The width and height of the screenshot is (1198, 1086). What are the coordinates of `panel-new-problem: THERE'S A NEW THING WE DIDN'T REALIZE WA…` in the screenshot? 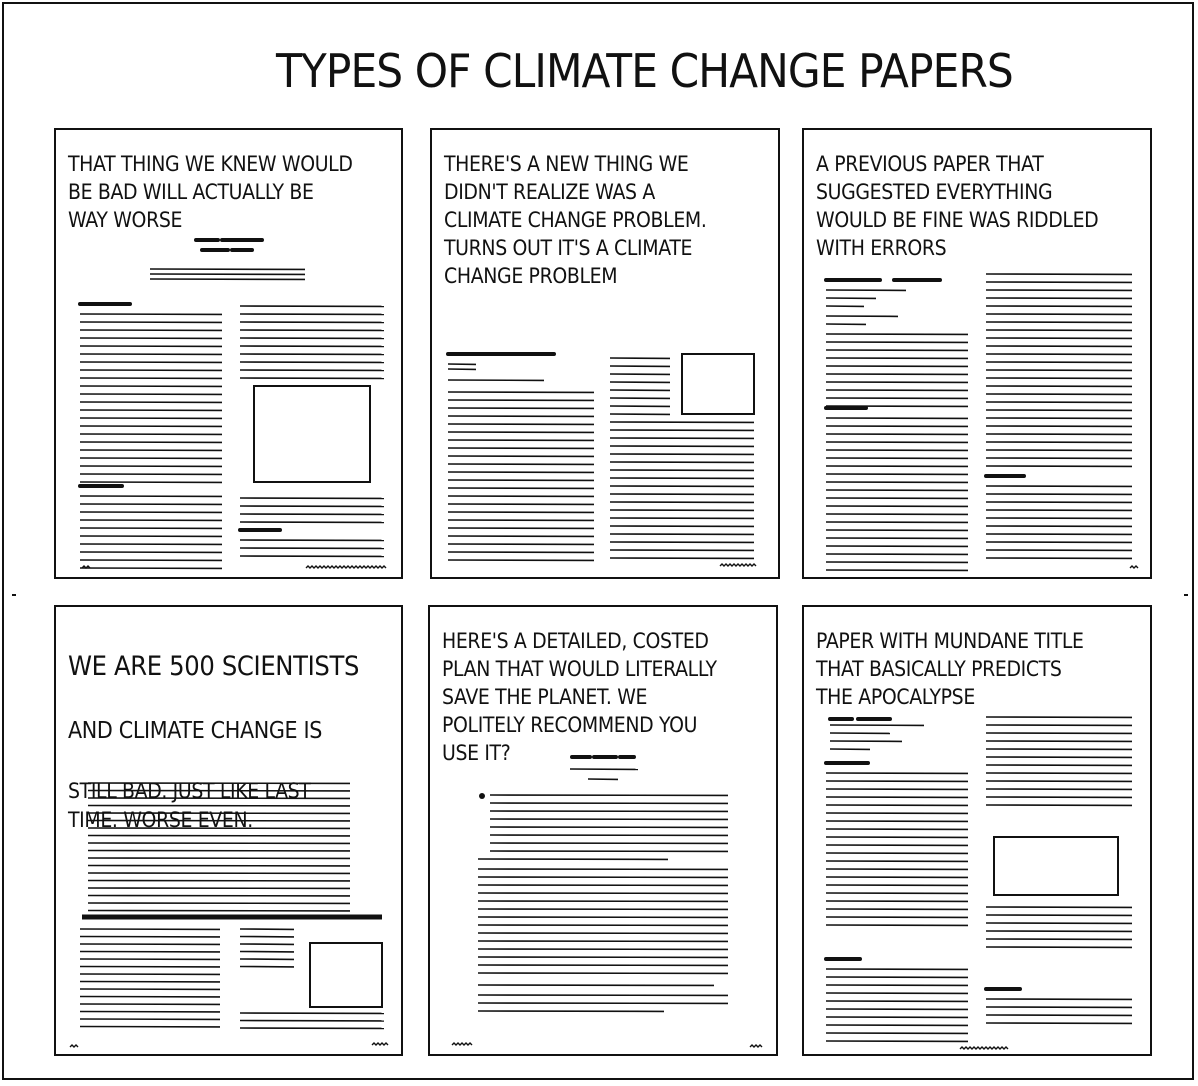 It's located at (605, 353).